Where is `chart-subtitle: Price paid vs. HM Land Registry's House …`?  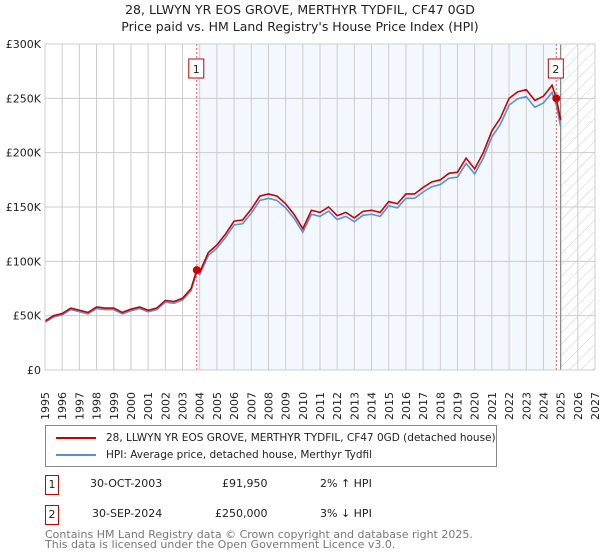
chart-subtitle: Price paid vs. HM Land Registry's House … is located at coordinates (300, 26).